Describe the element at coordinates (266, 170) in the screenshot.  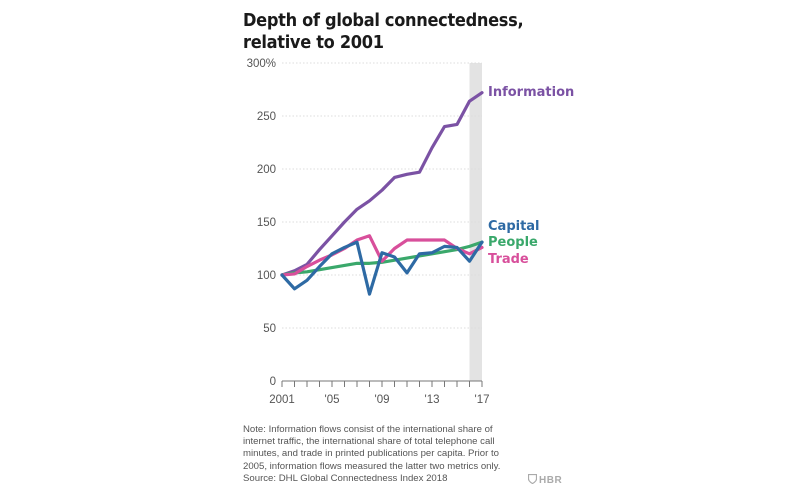
I see `y-tick-label: 200` at that location.